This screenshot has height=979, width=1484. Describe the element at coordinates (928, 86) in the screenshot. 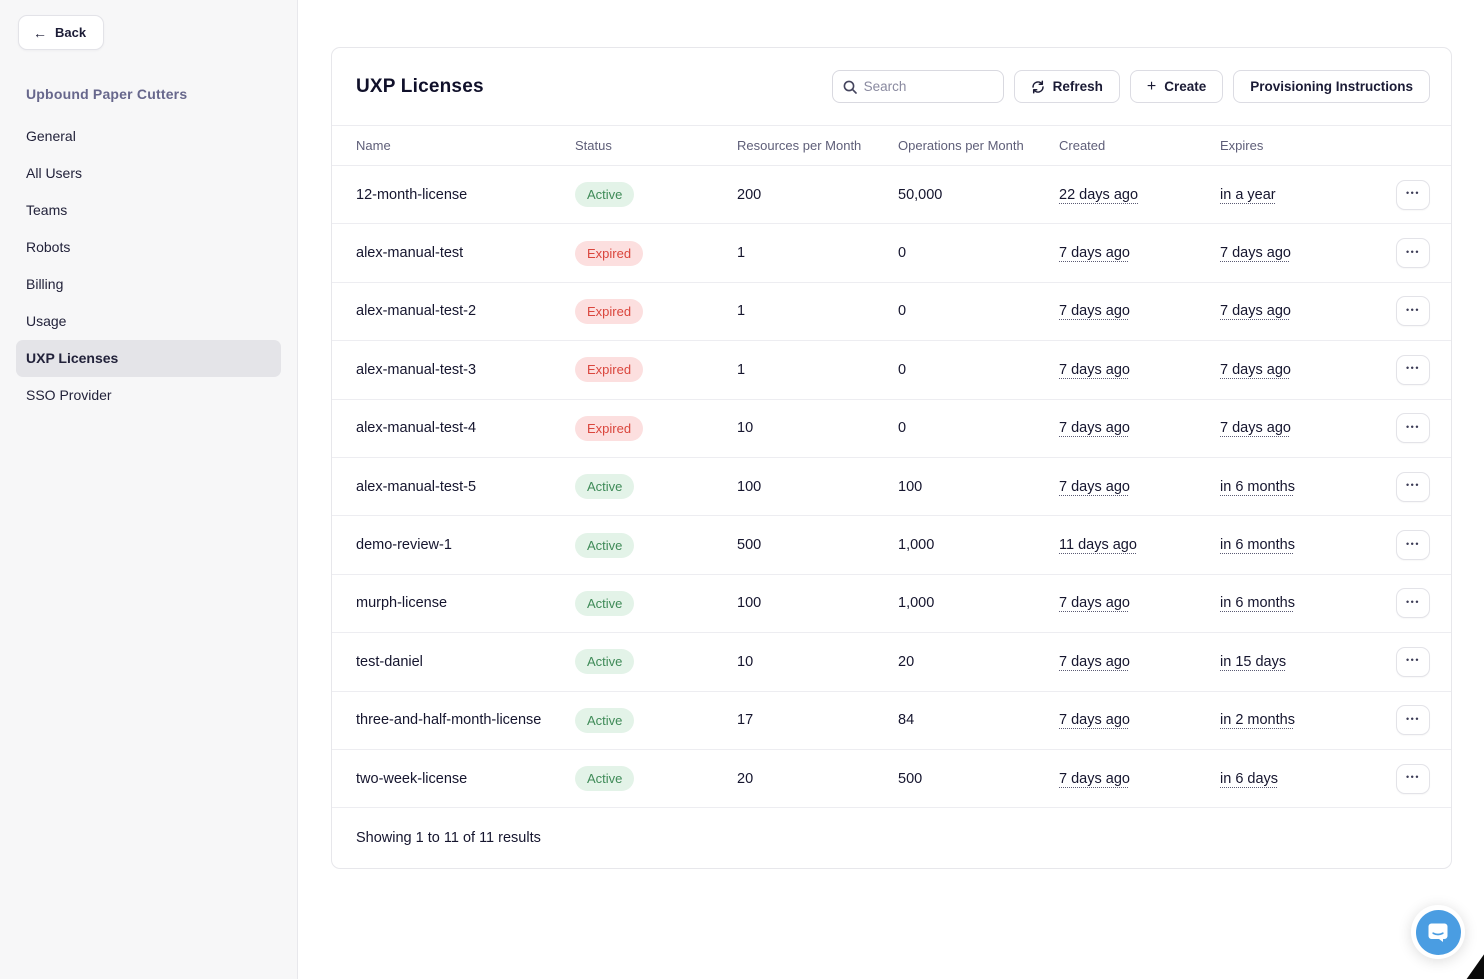

I see `search-input` at that location.